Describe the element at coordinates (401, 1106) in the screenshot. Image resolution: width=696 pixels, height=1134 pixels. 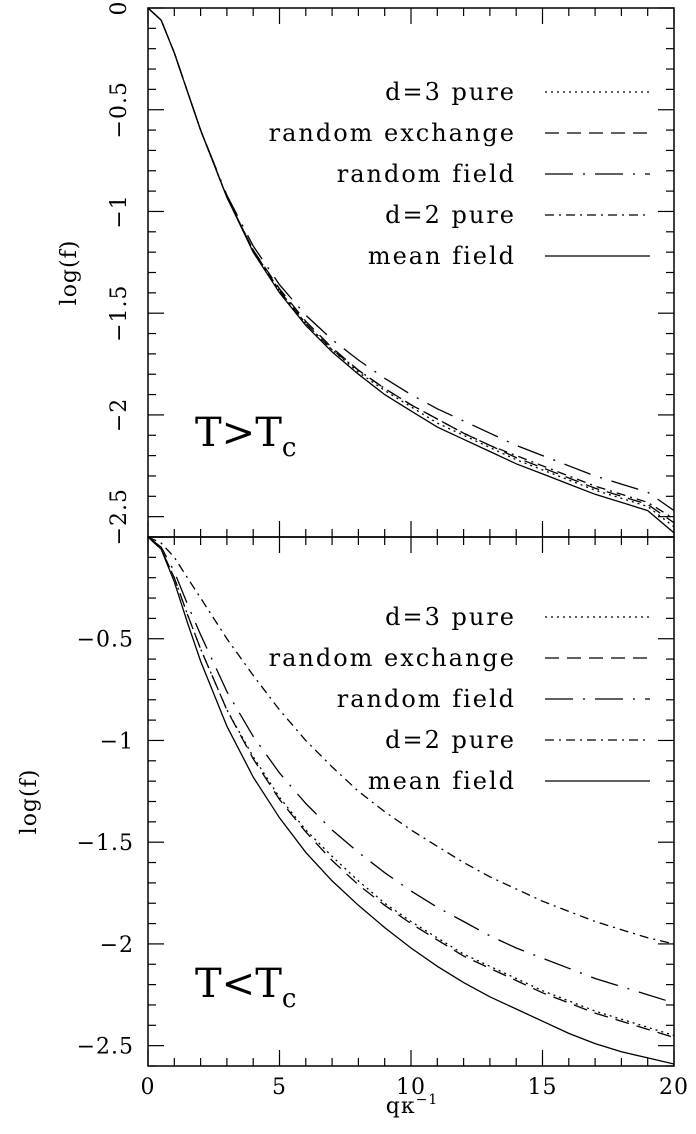
I see `x-axis-title-main: qκ` at that location.